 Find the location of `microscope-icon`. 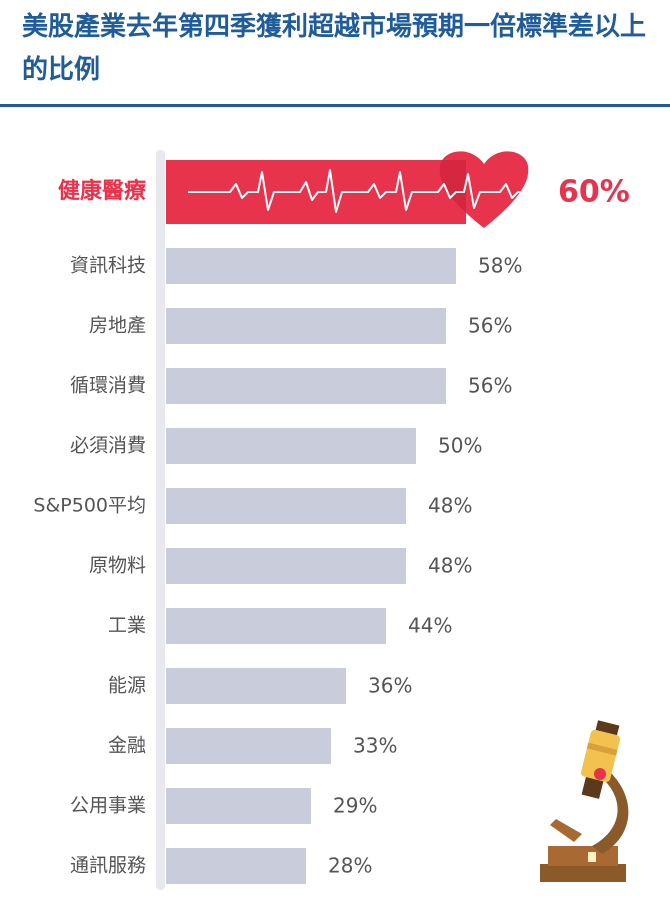

microscope-icon is located at coordinates (584, 801).